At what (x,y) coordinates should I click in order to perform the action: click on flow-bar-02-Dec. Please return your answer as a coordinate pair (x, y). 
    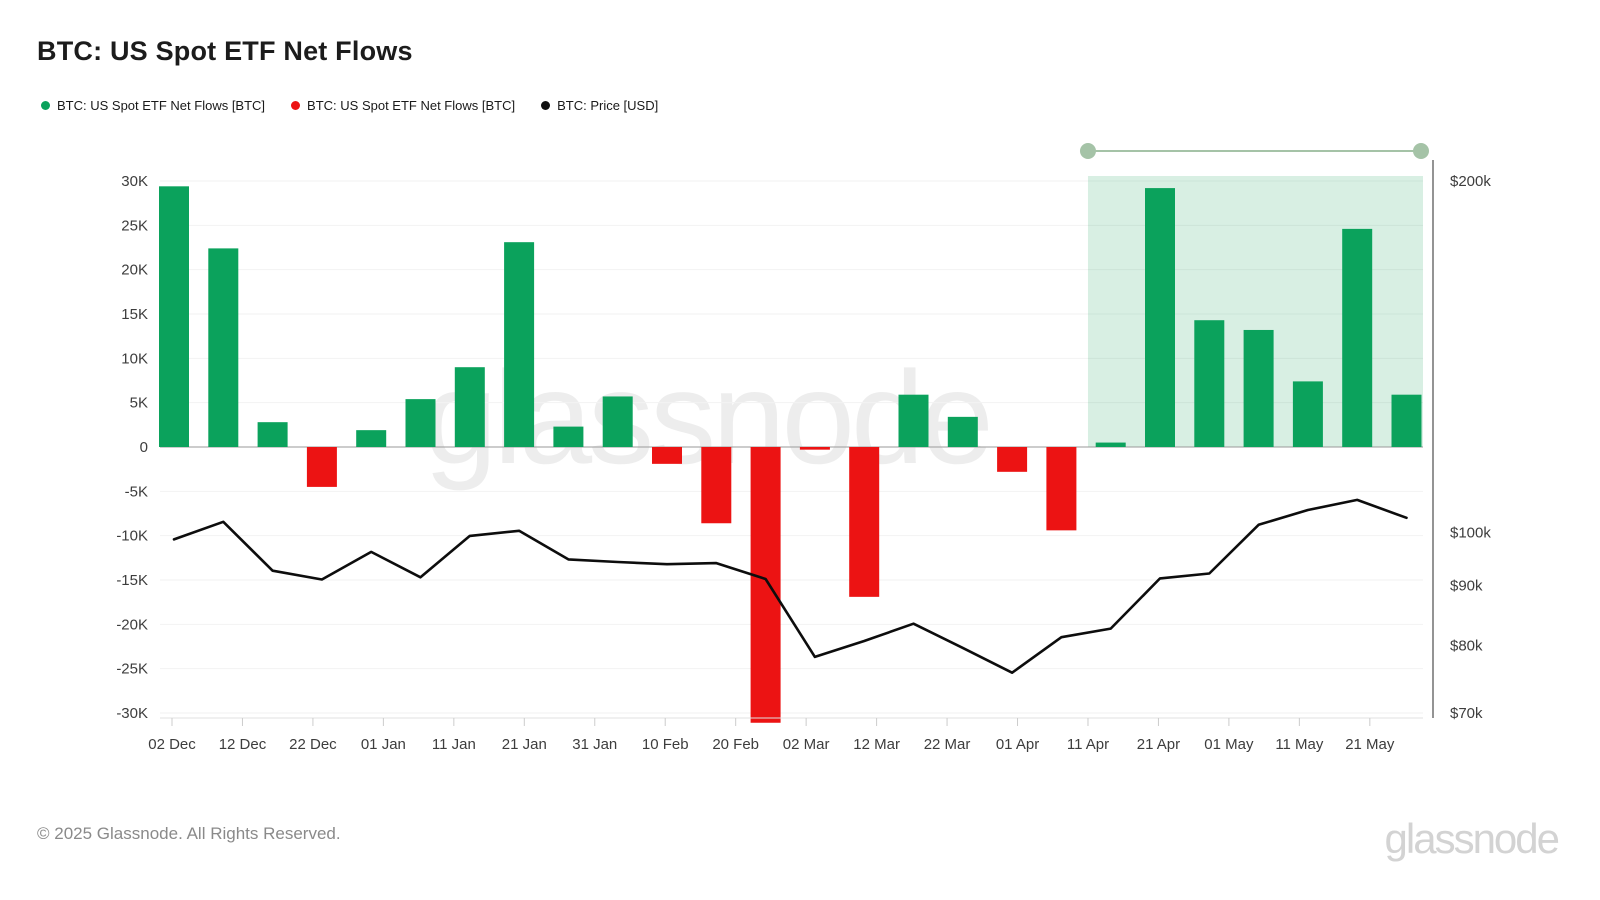
    Looking at the image, I should click on (174, 316).